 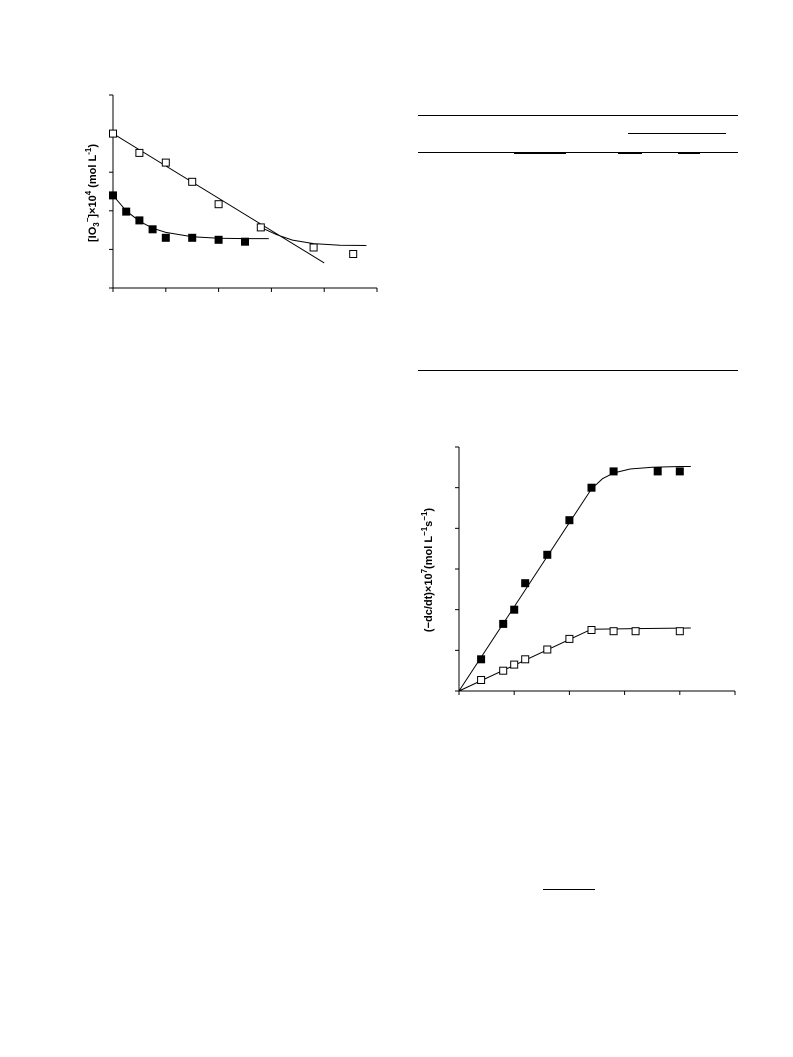 I want to click on top-chart-fit-lines, so click(x=239, y=198).